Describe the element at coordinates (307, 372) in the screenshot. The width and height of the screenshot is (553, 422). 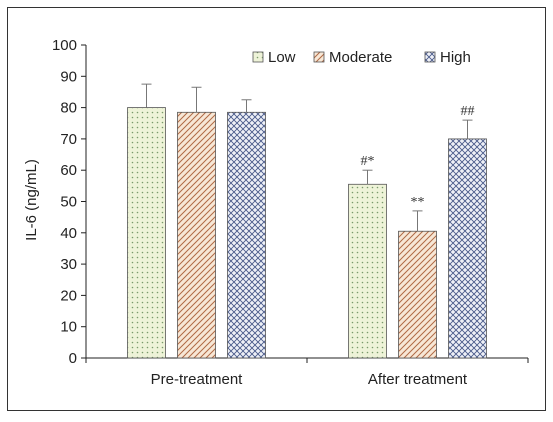
I see `x-axis: Pre-treatment After treatment` at that location.